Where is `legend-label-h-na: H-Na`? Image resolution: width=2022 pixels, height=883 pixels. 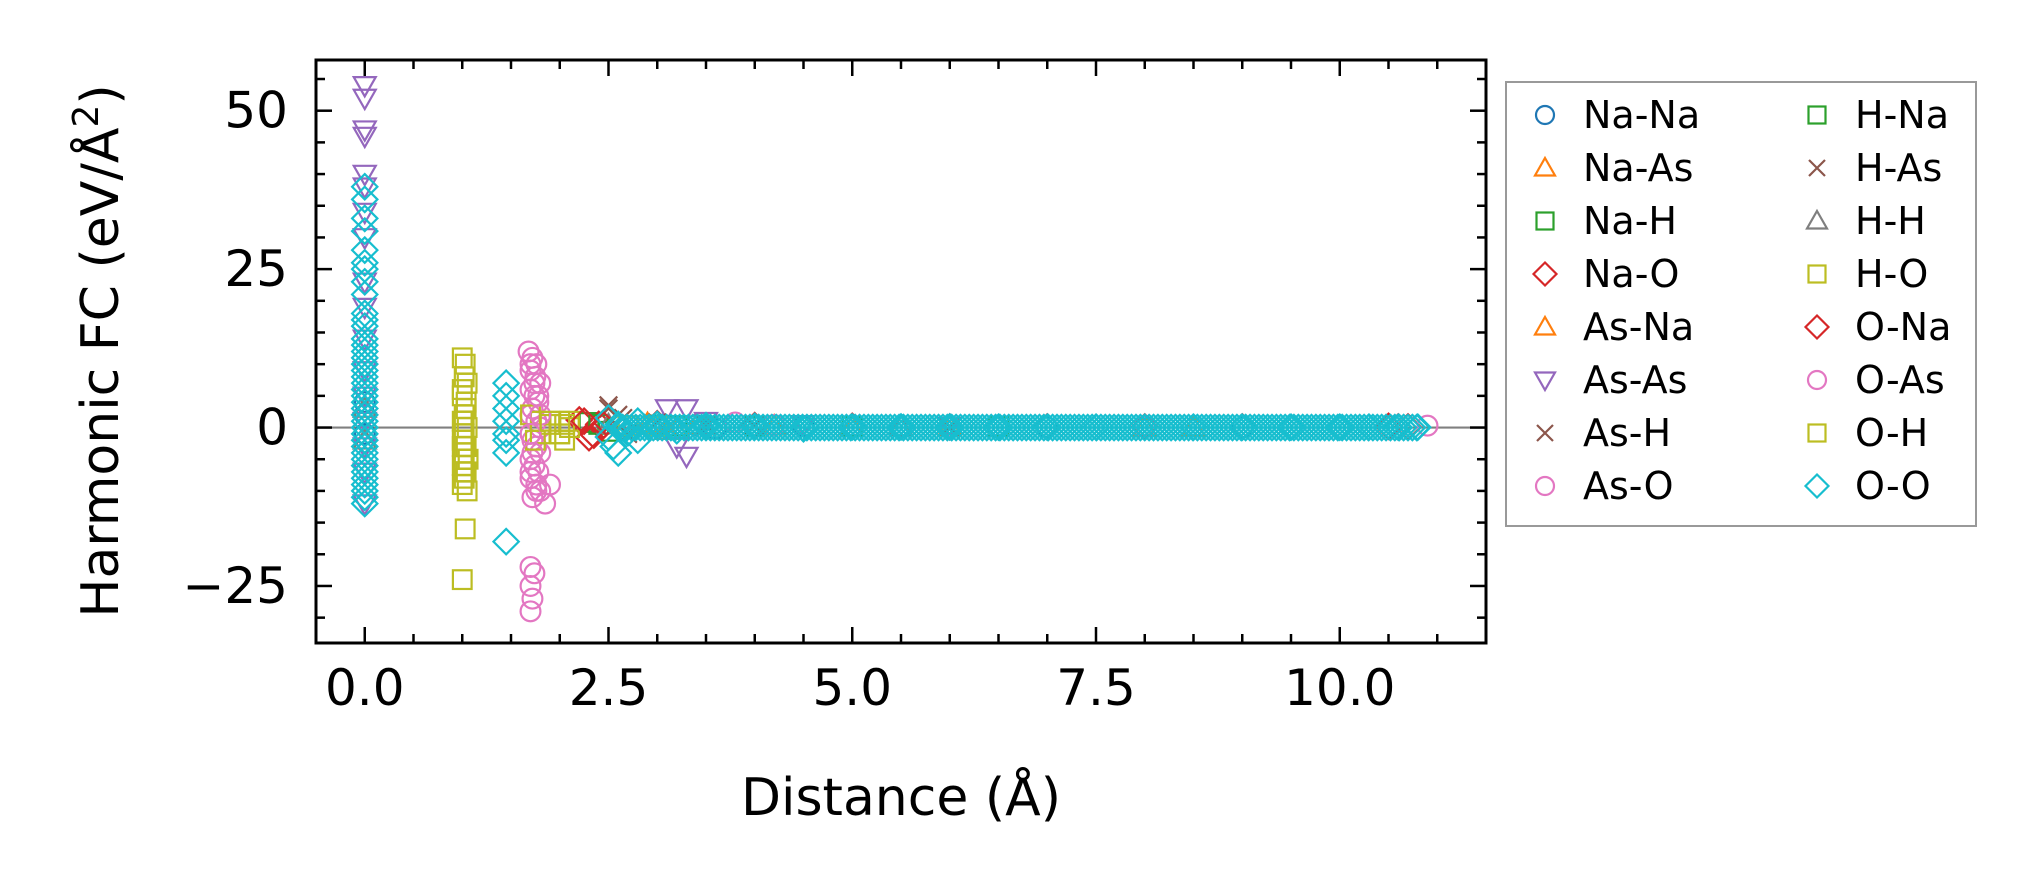
legend-label-h-na: H-Na is located at coordinates (1902, 115).